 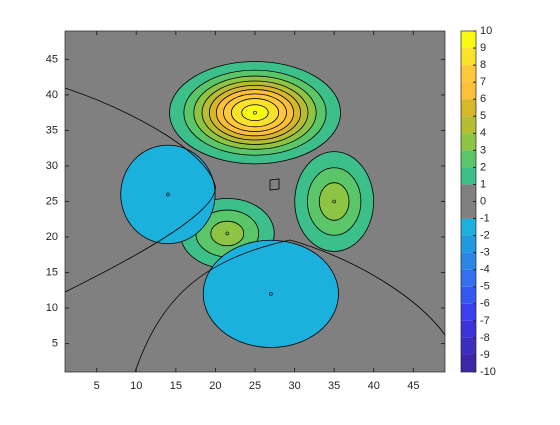 I want to click on colorbar-tick-label: 6, so click(x=483, y=99).